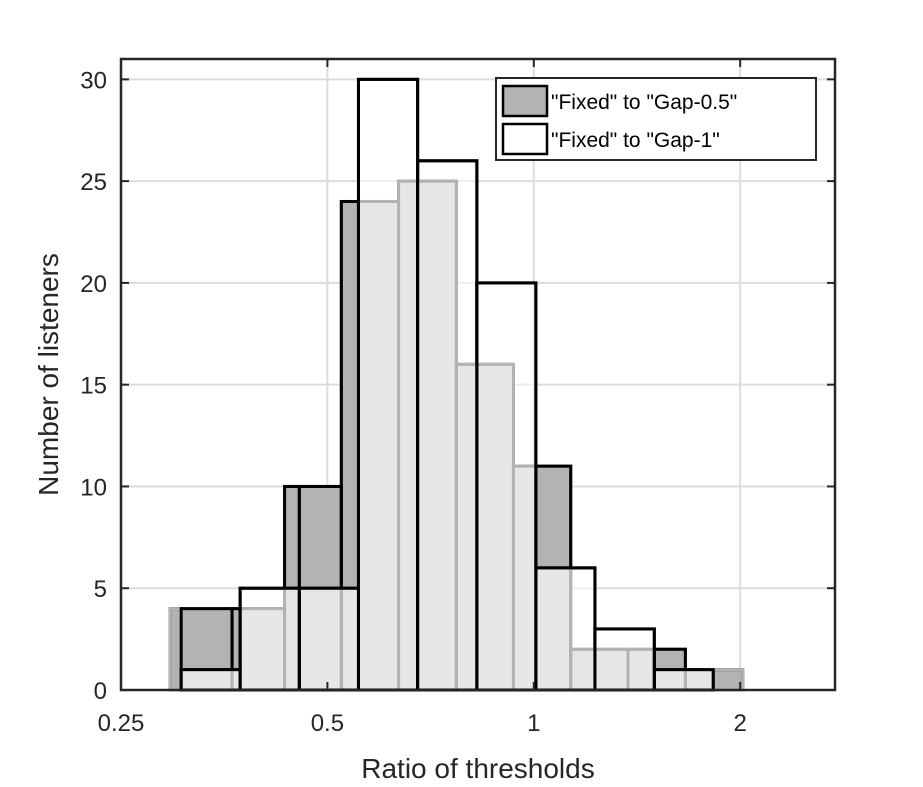 Image resolution: width=923 pixels, height=787 pixels. I want to click on y-tick-labels: 0 5 10 15 20 25 30, so click(93, 386).